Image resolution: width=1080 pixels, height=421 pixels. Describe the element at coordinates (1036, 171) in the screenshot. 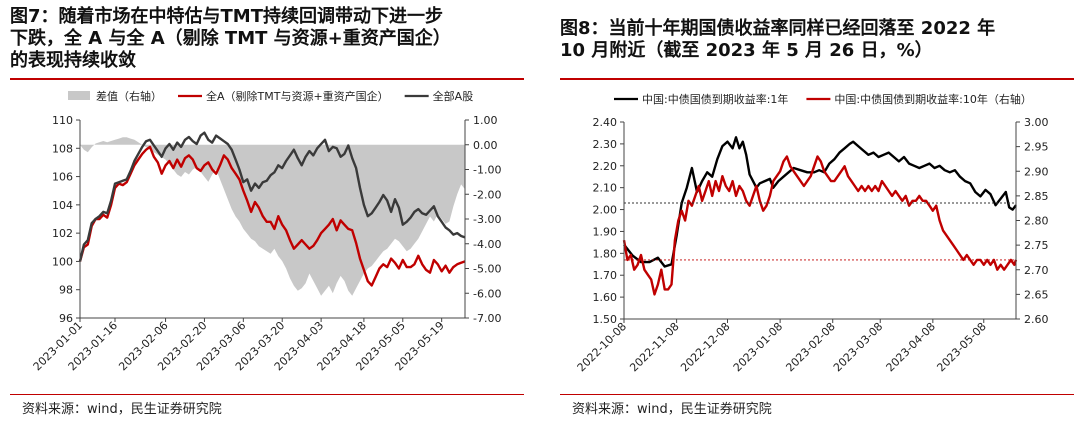

I see `y-tick-label-right: 2.90` at that location.